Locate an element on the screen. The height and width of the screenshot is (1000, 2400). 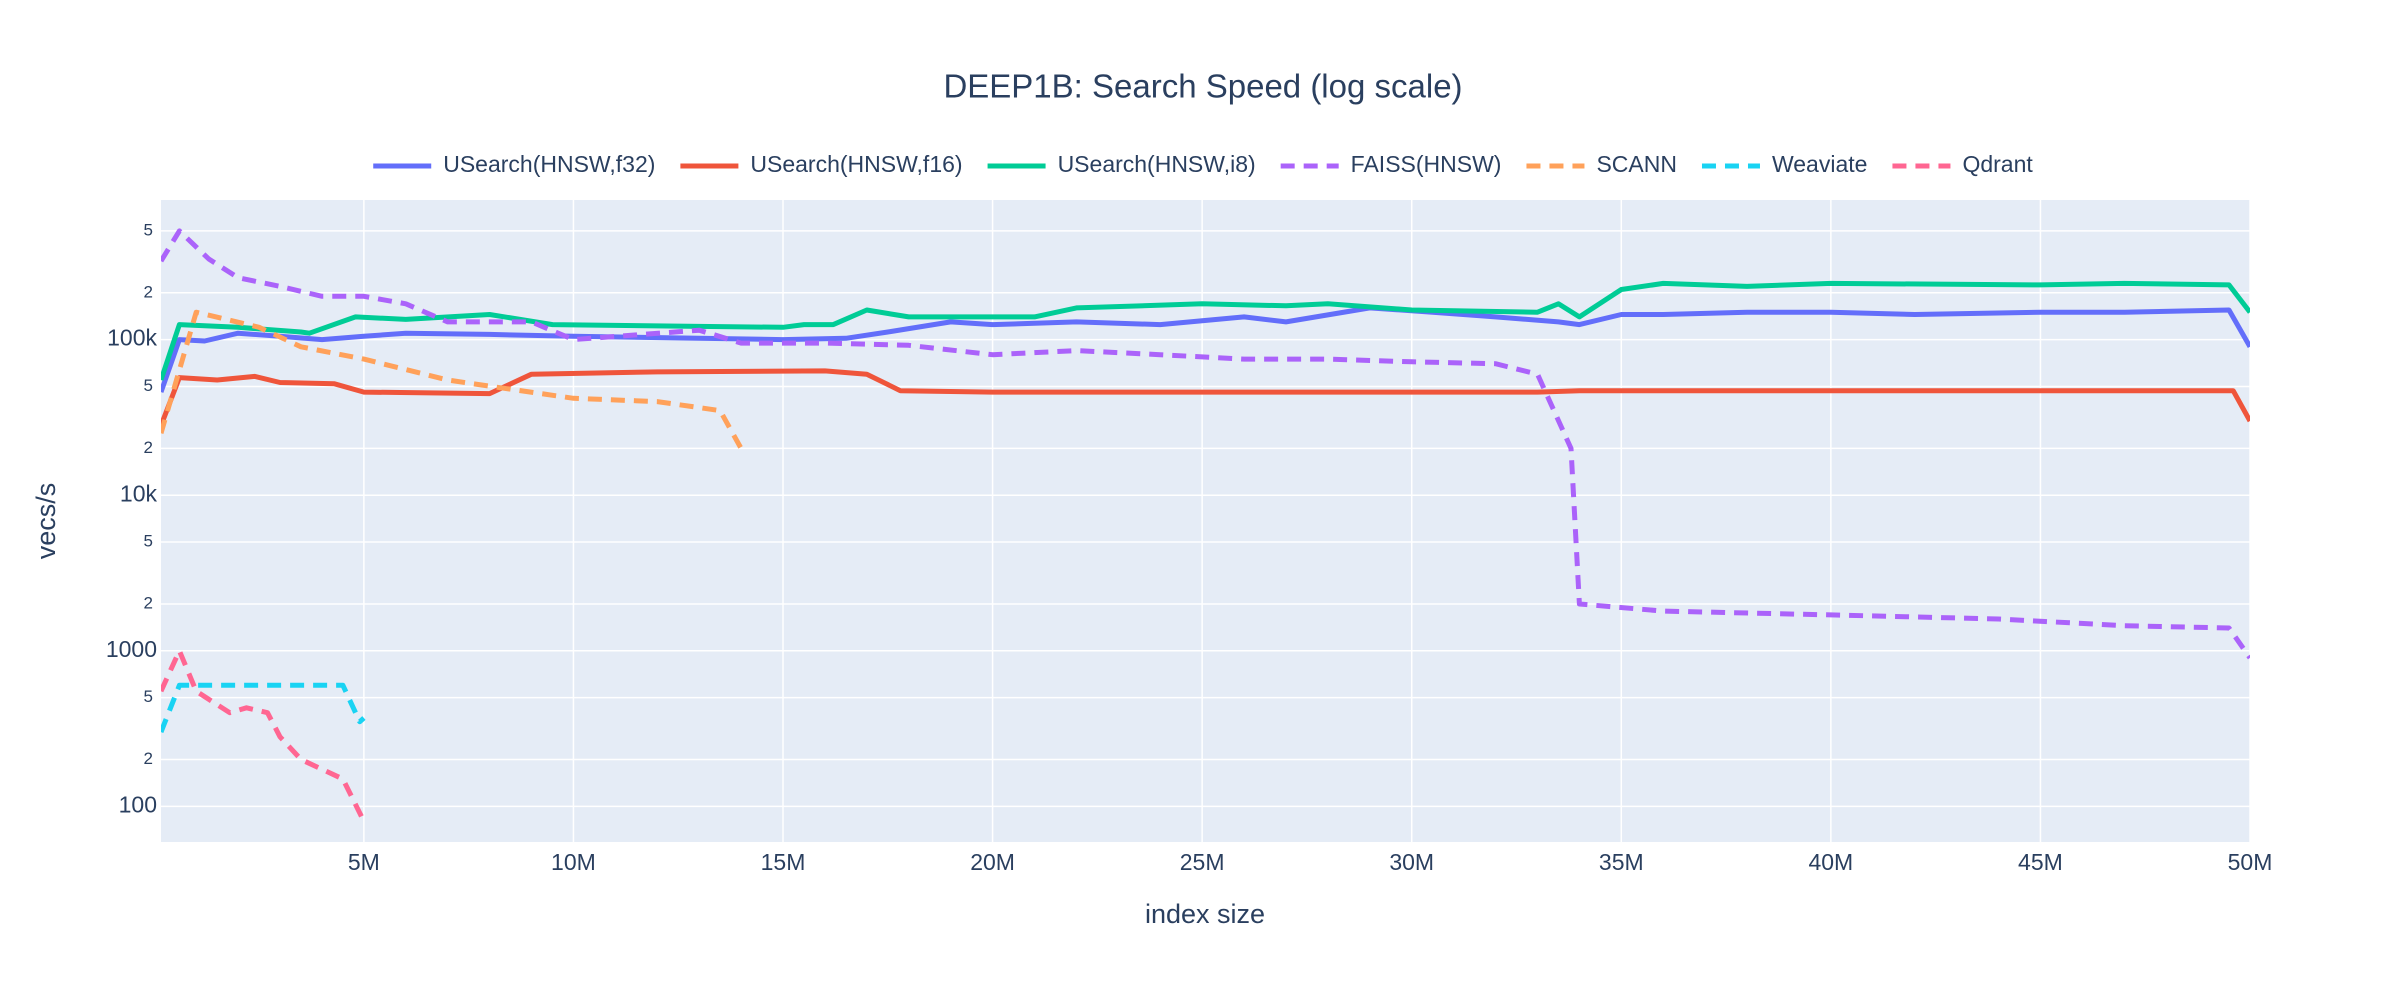
x-tick-label: 35M is located at coordinates (1621, 862).